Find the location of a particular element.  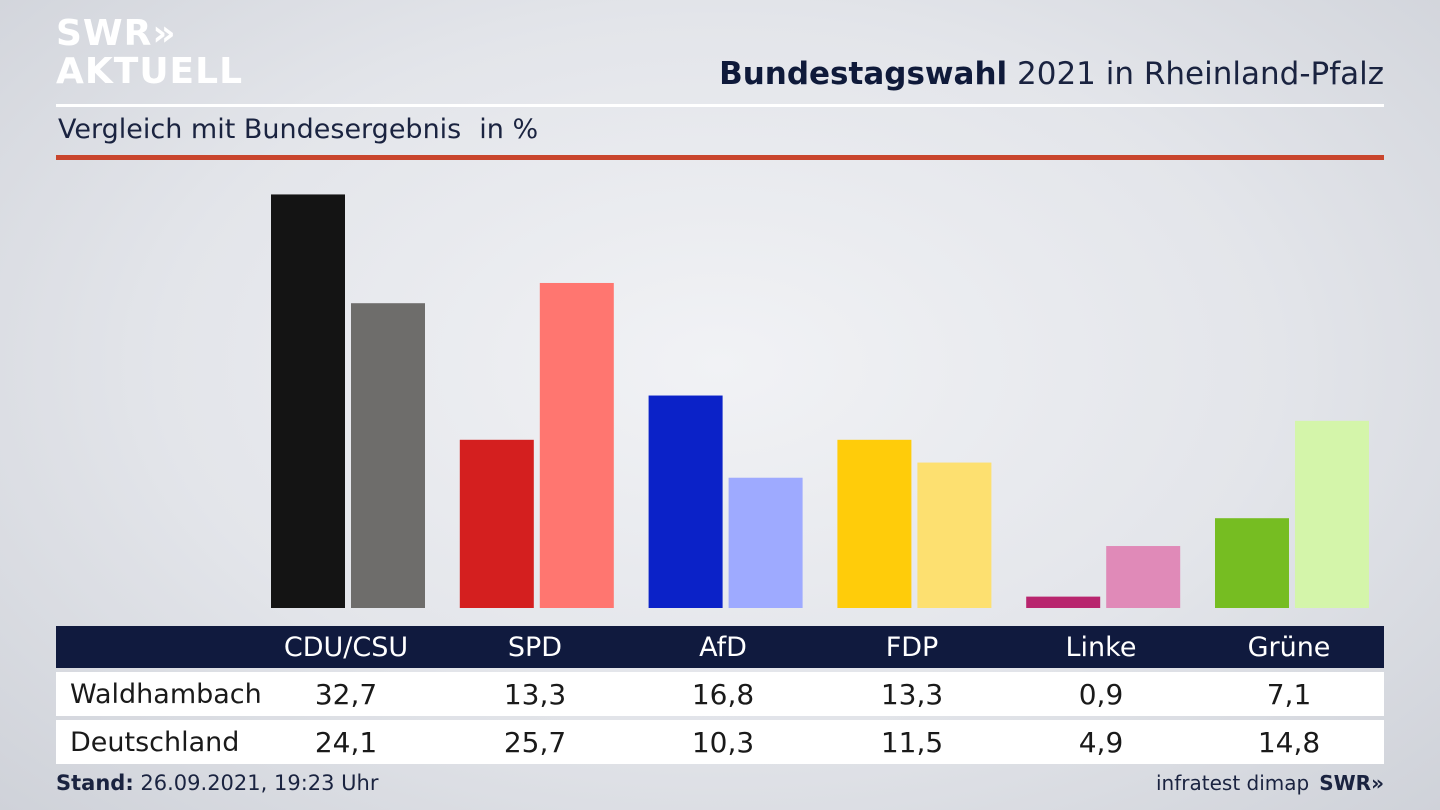

table-header: CDU/CSU SPD AfD FDP Linke Grüne is located at coordinates (720, 647).